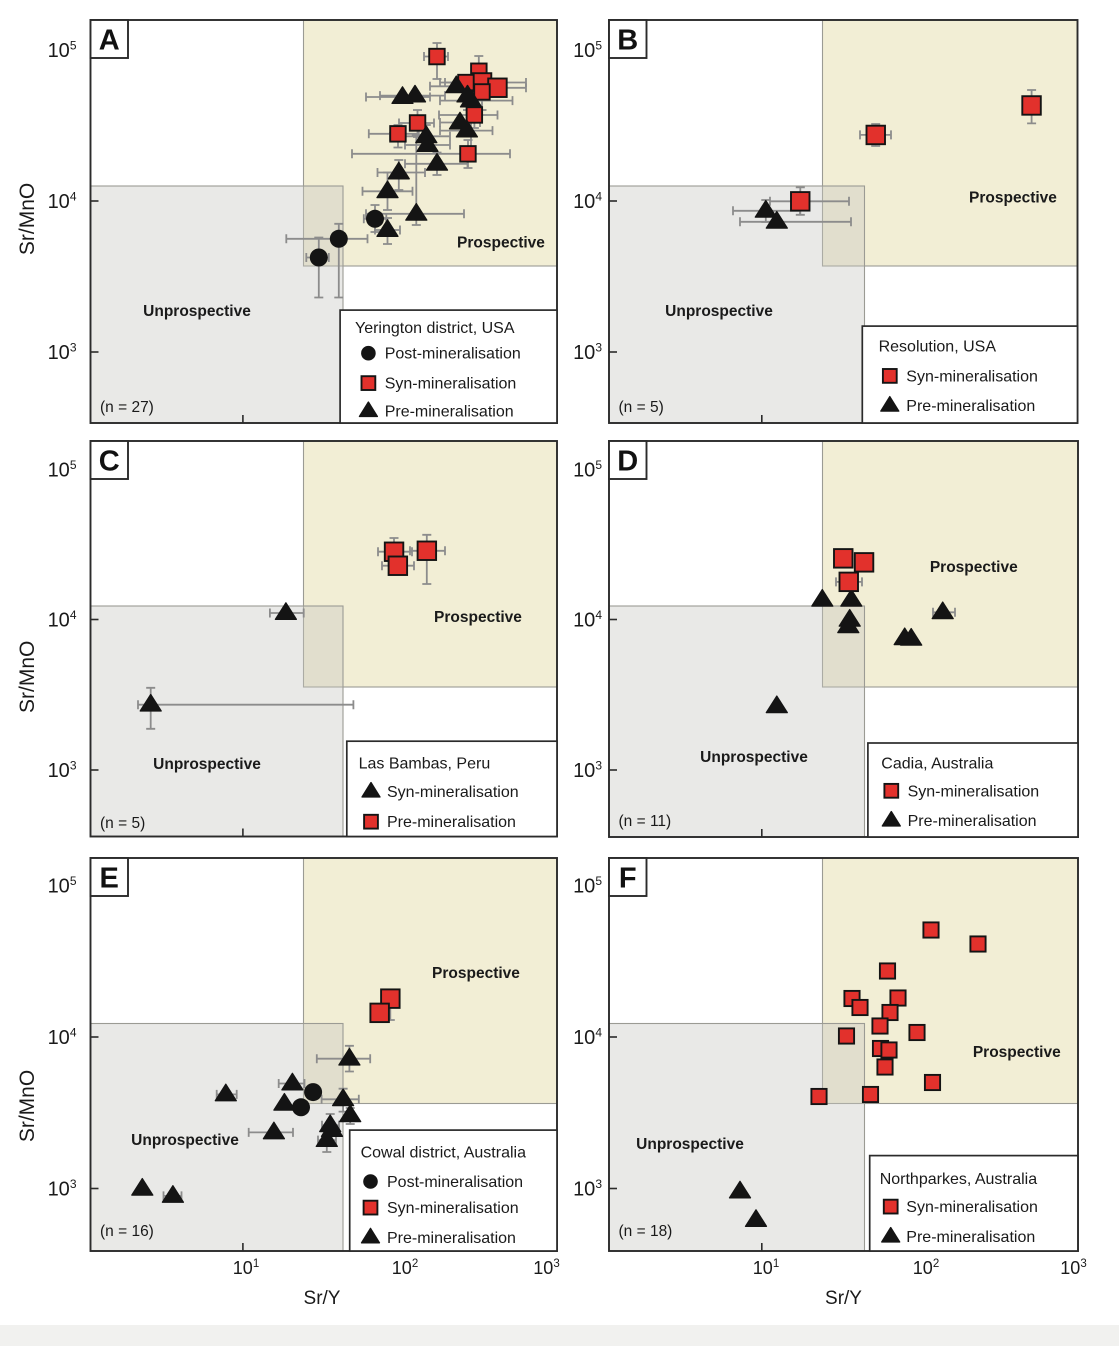 Image resolution: width=1119 pixels, height=1351 pixels. What do you see at coordinates (646, 1231) in the screenshot?
I see `svg-text: (n = 18)` at bounding box center [646, 1231].